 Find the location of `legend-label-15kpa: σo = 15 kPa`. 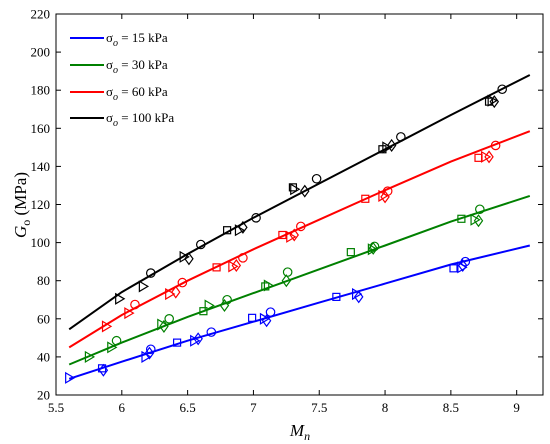

legend-label-15kpa: σo = 15 kPa is located at coordinates (137, 39).